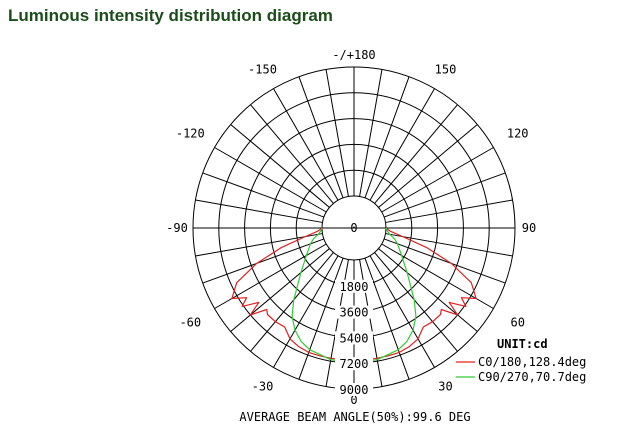 The width and height of the screenshot is (629, 442). What do you see at coordinates (354, 417) in the screenshot?
I see `beam-angle-footer: AVERAGE BEAM ANGLE(50%):99.6 DEG` at bounding box center [354, 417].